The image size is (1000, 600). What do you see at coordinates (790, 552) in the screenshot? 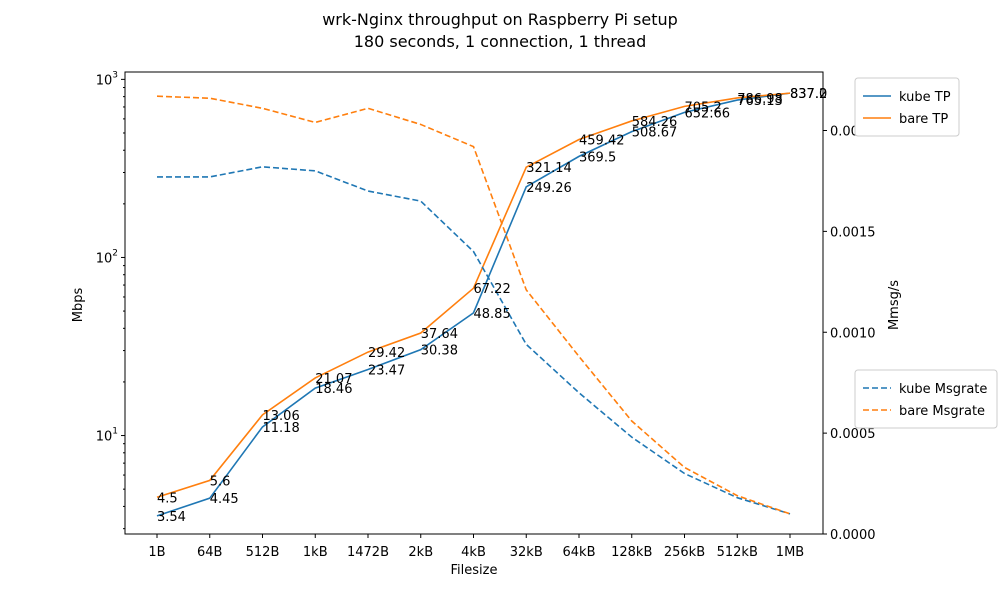
I see `x-tick-label-1mb: 1MB` at bounding box center [790, 552].